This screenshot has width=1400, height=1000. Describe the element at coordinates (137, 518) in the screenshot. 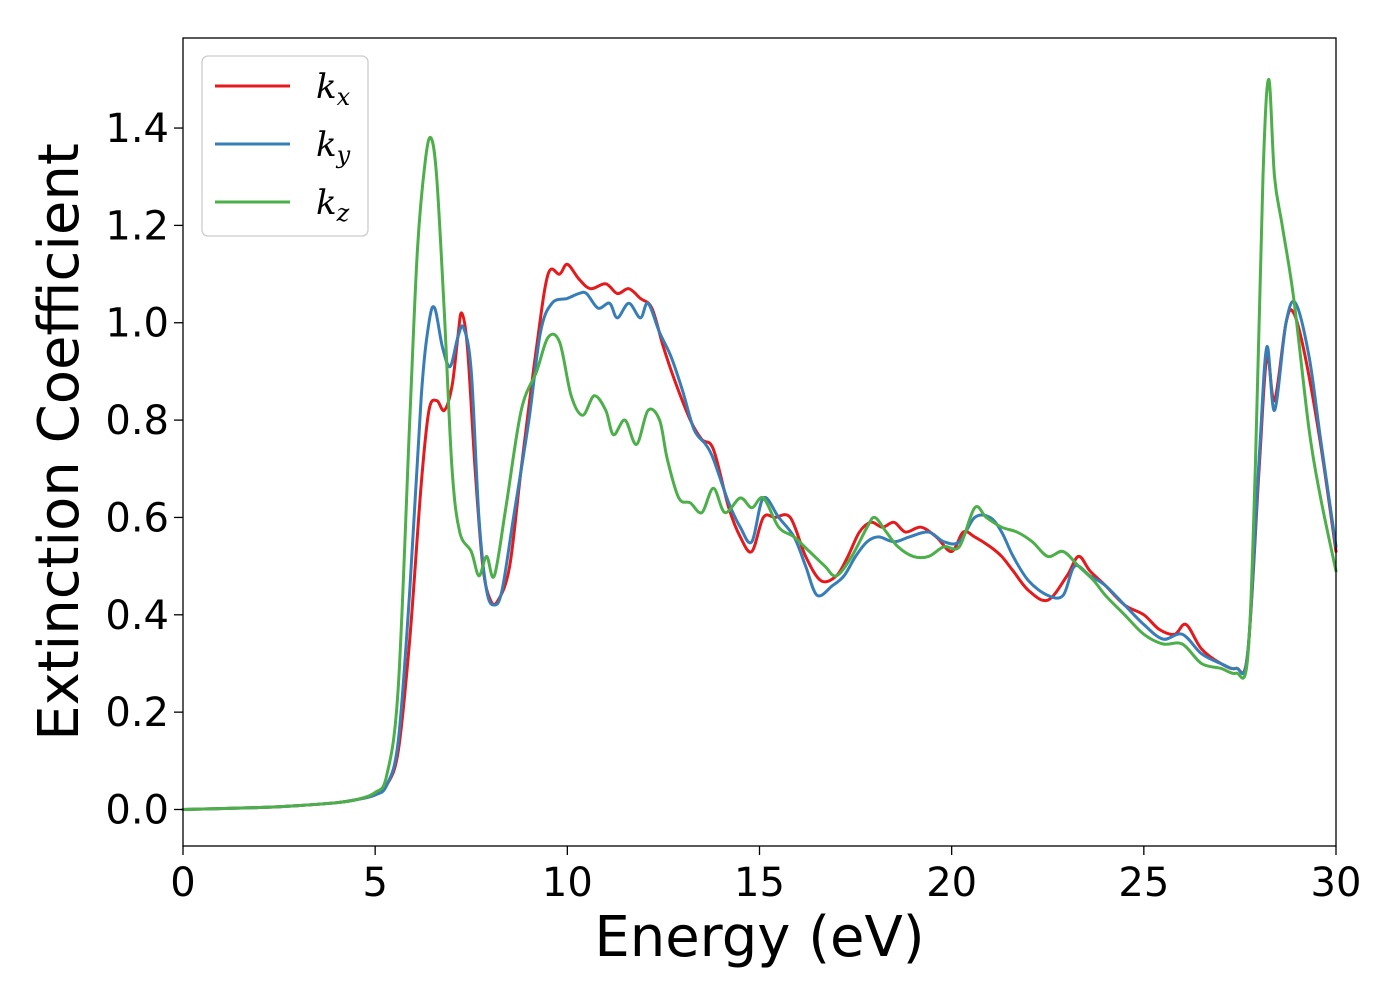

I see `y-tick-label: 0.6` at that location.